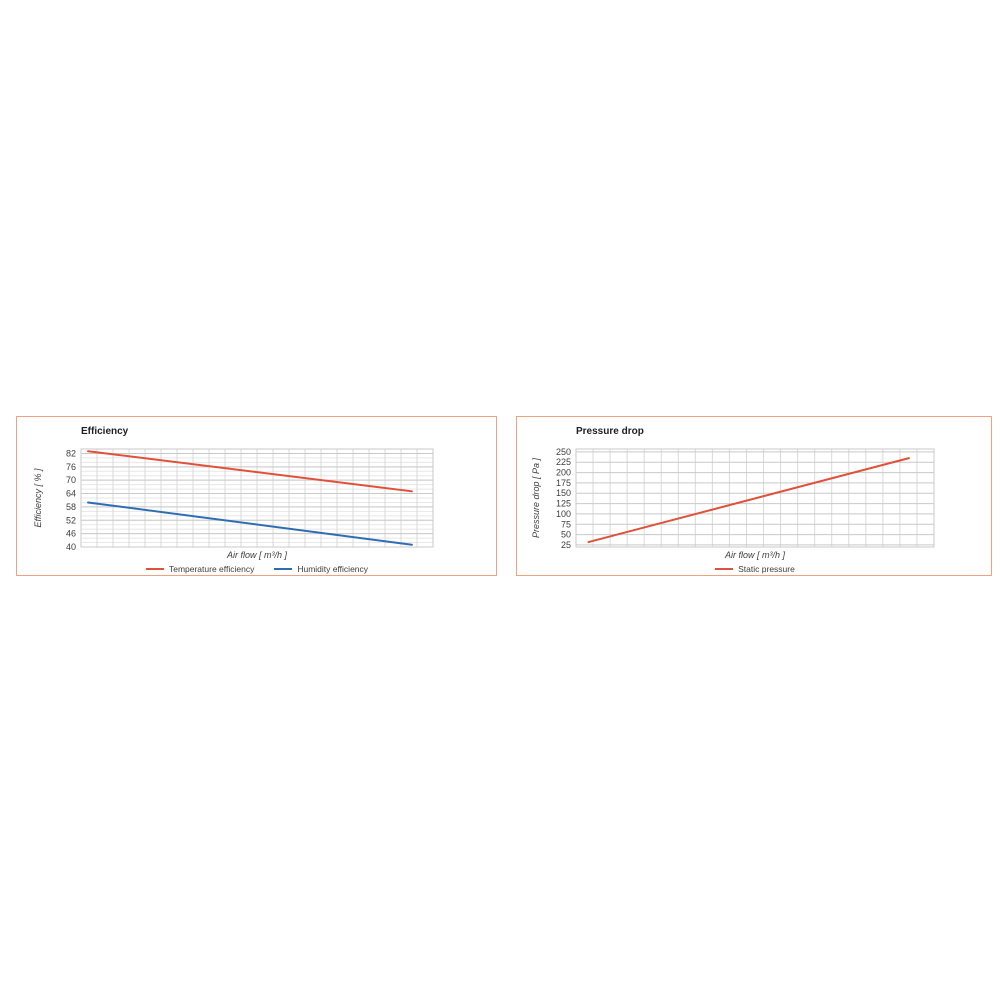 The height and width of the screenshot is (1000, 1000). Describe the element at coordinates (748, 500) in the screenshot. I see `series-line-static-pressure` at that location.